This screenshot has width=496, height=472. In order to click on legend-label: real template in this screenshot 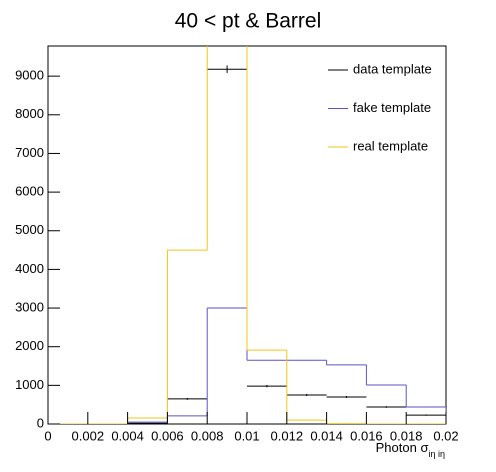, I will do `click(390, 145)`.